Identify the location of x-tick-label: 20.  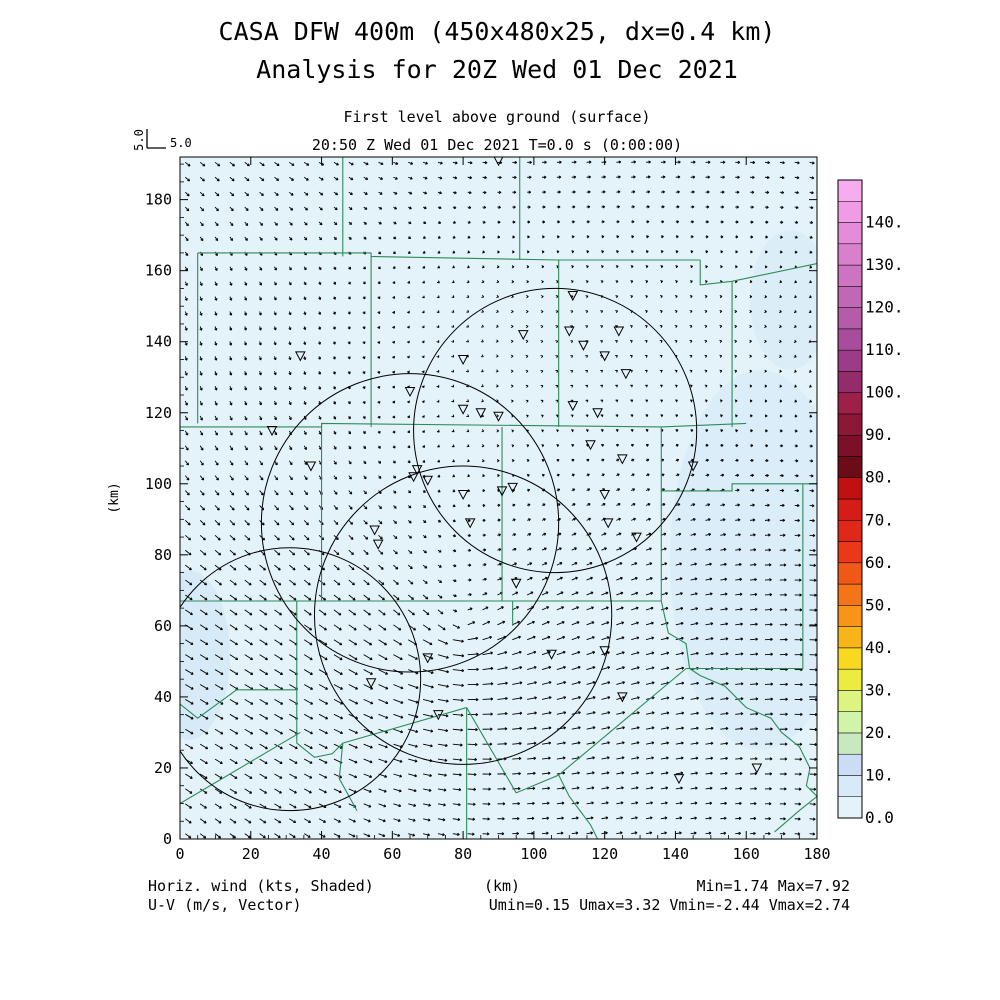
(251, 854).